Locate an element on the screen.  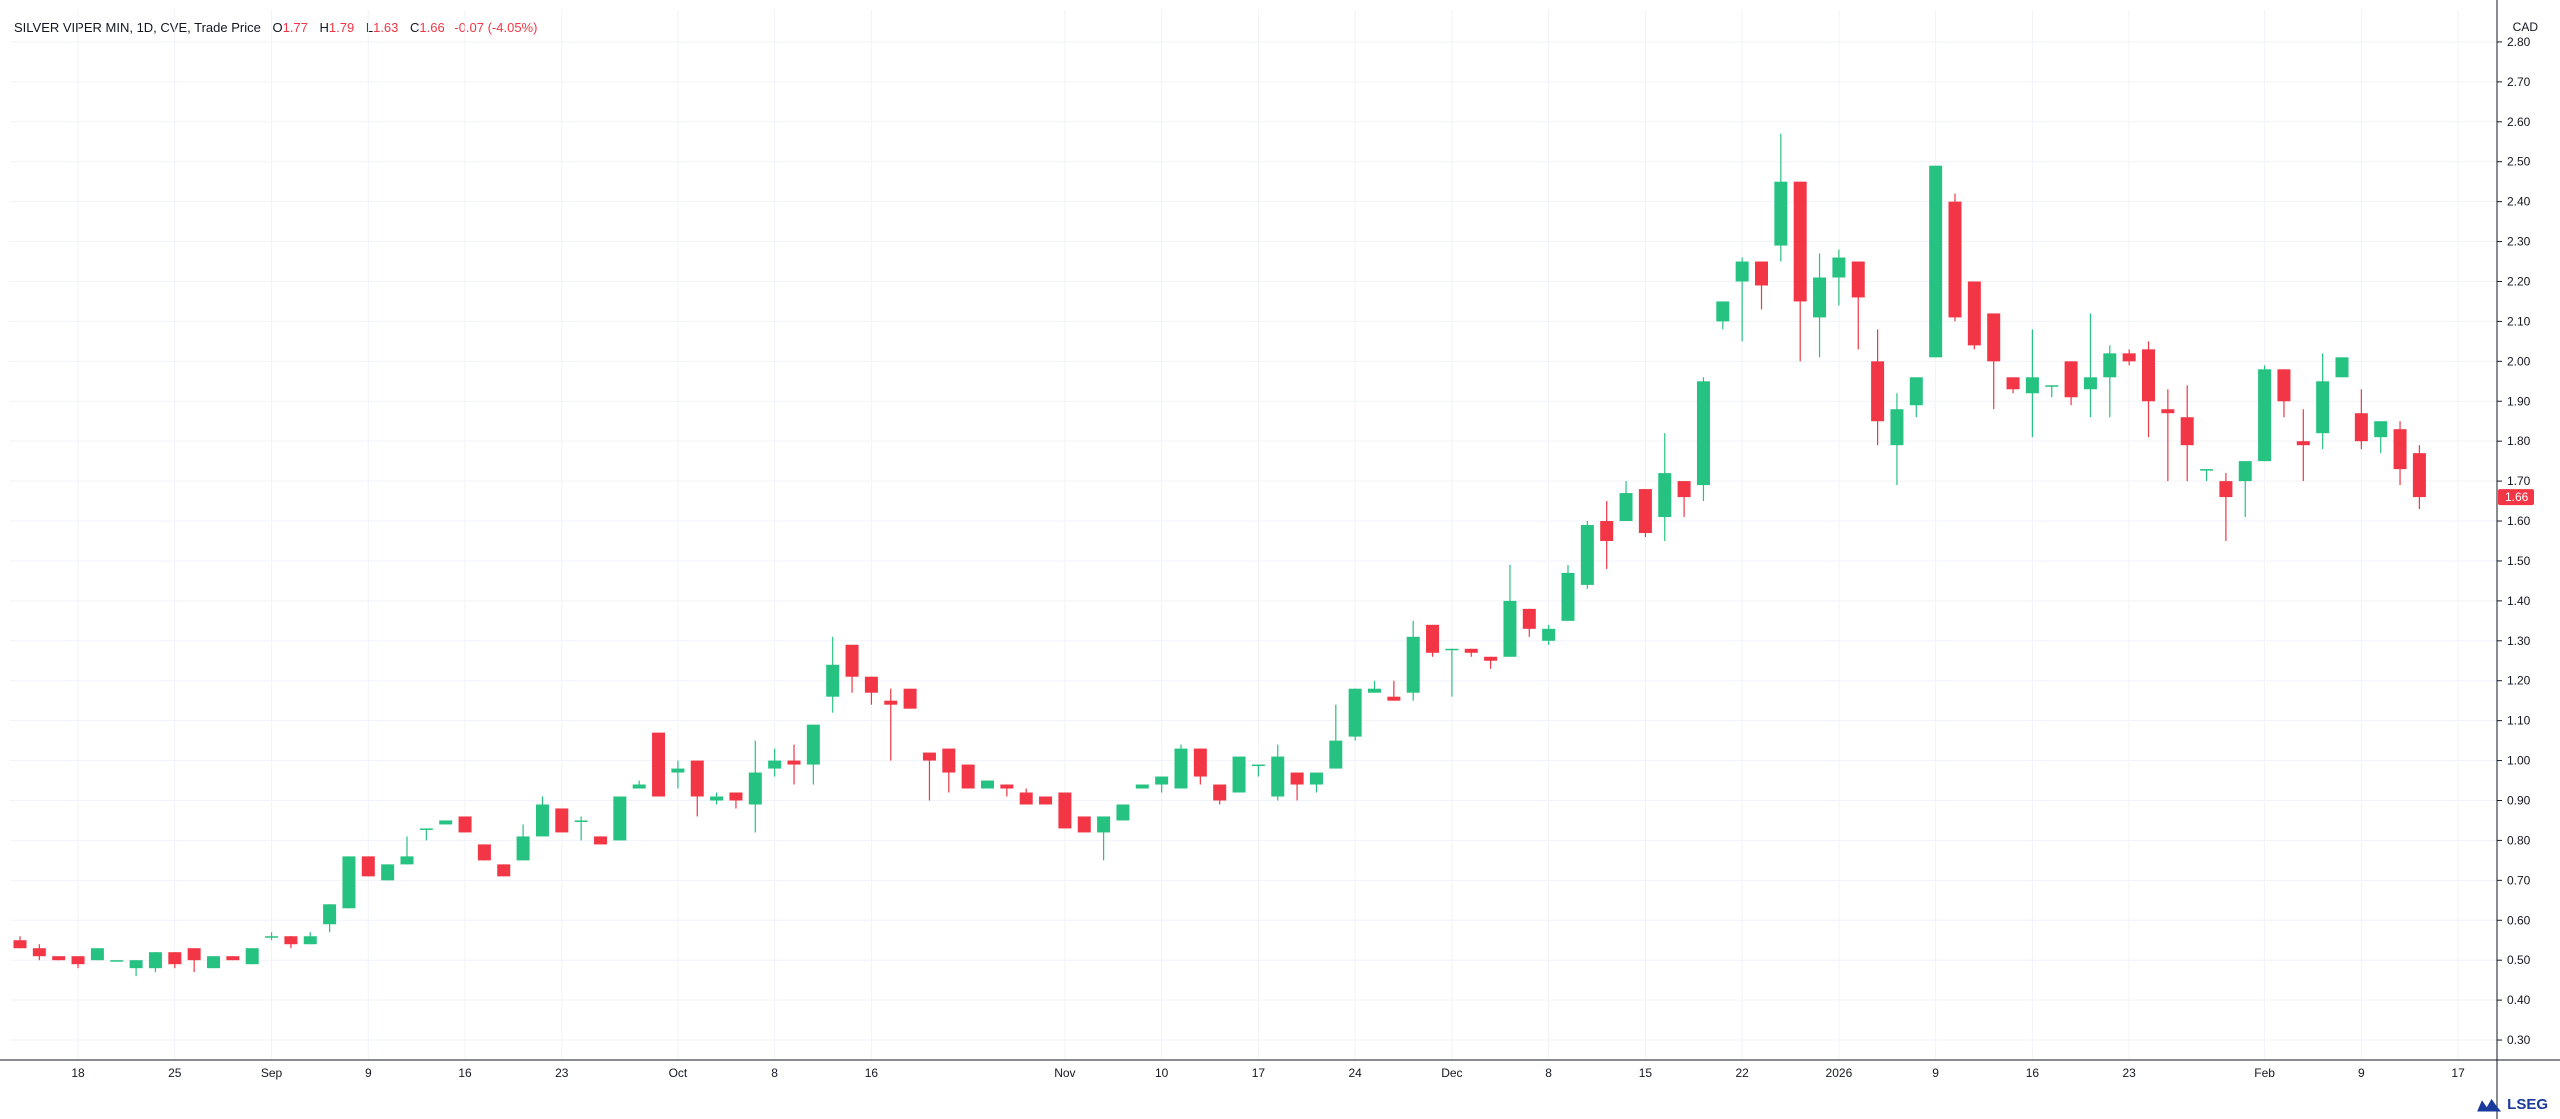
x-tick-label: Oct is located at coordinates (678, 1073).